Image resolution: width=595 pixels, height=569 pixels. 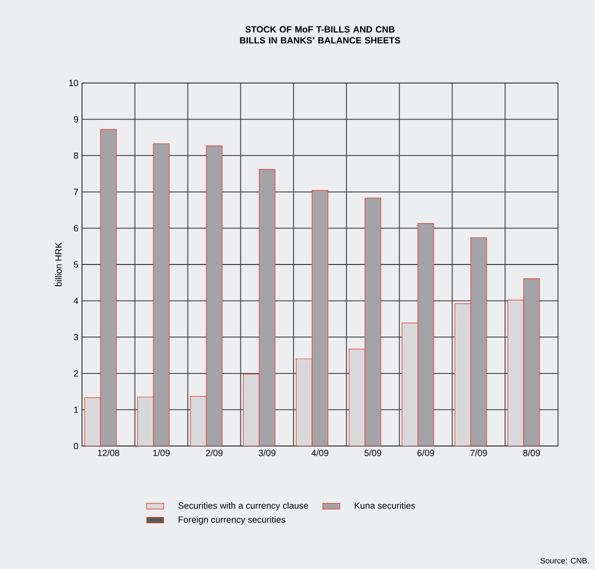 What do you see at coordinates (385, 505) in the screenshot?
I see `legend-label: Kuna securities` at bounding box center [385, 505].